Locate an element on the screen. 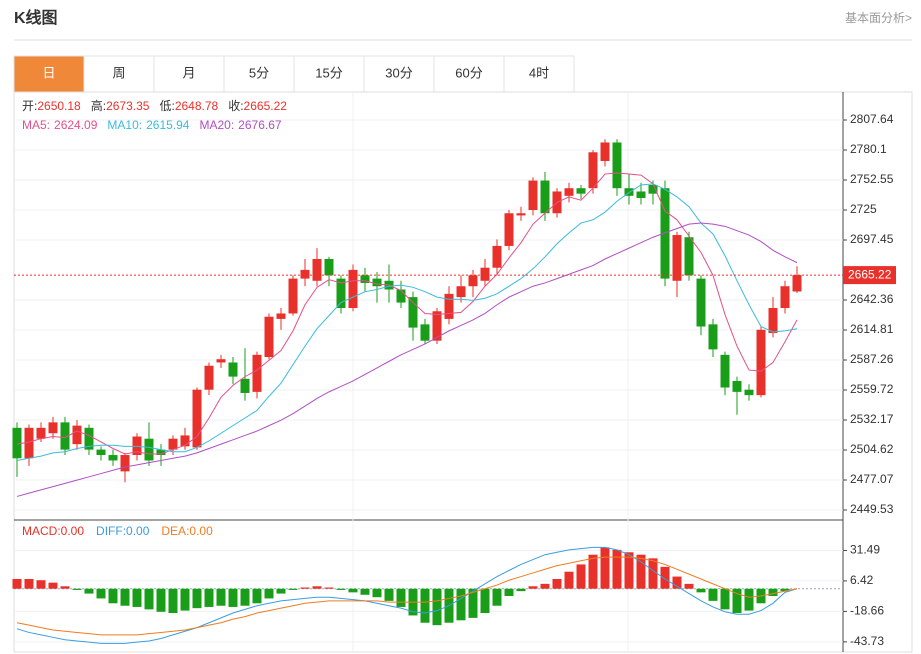 This screenshot has height=654, width=921. legend-part: MA20: is located at coordinates (216, 125).